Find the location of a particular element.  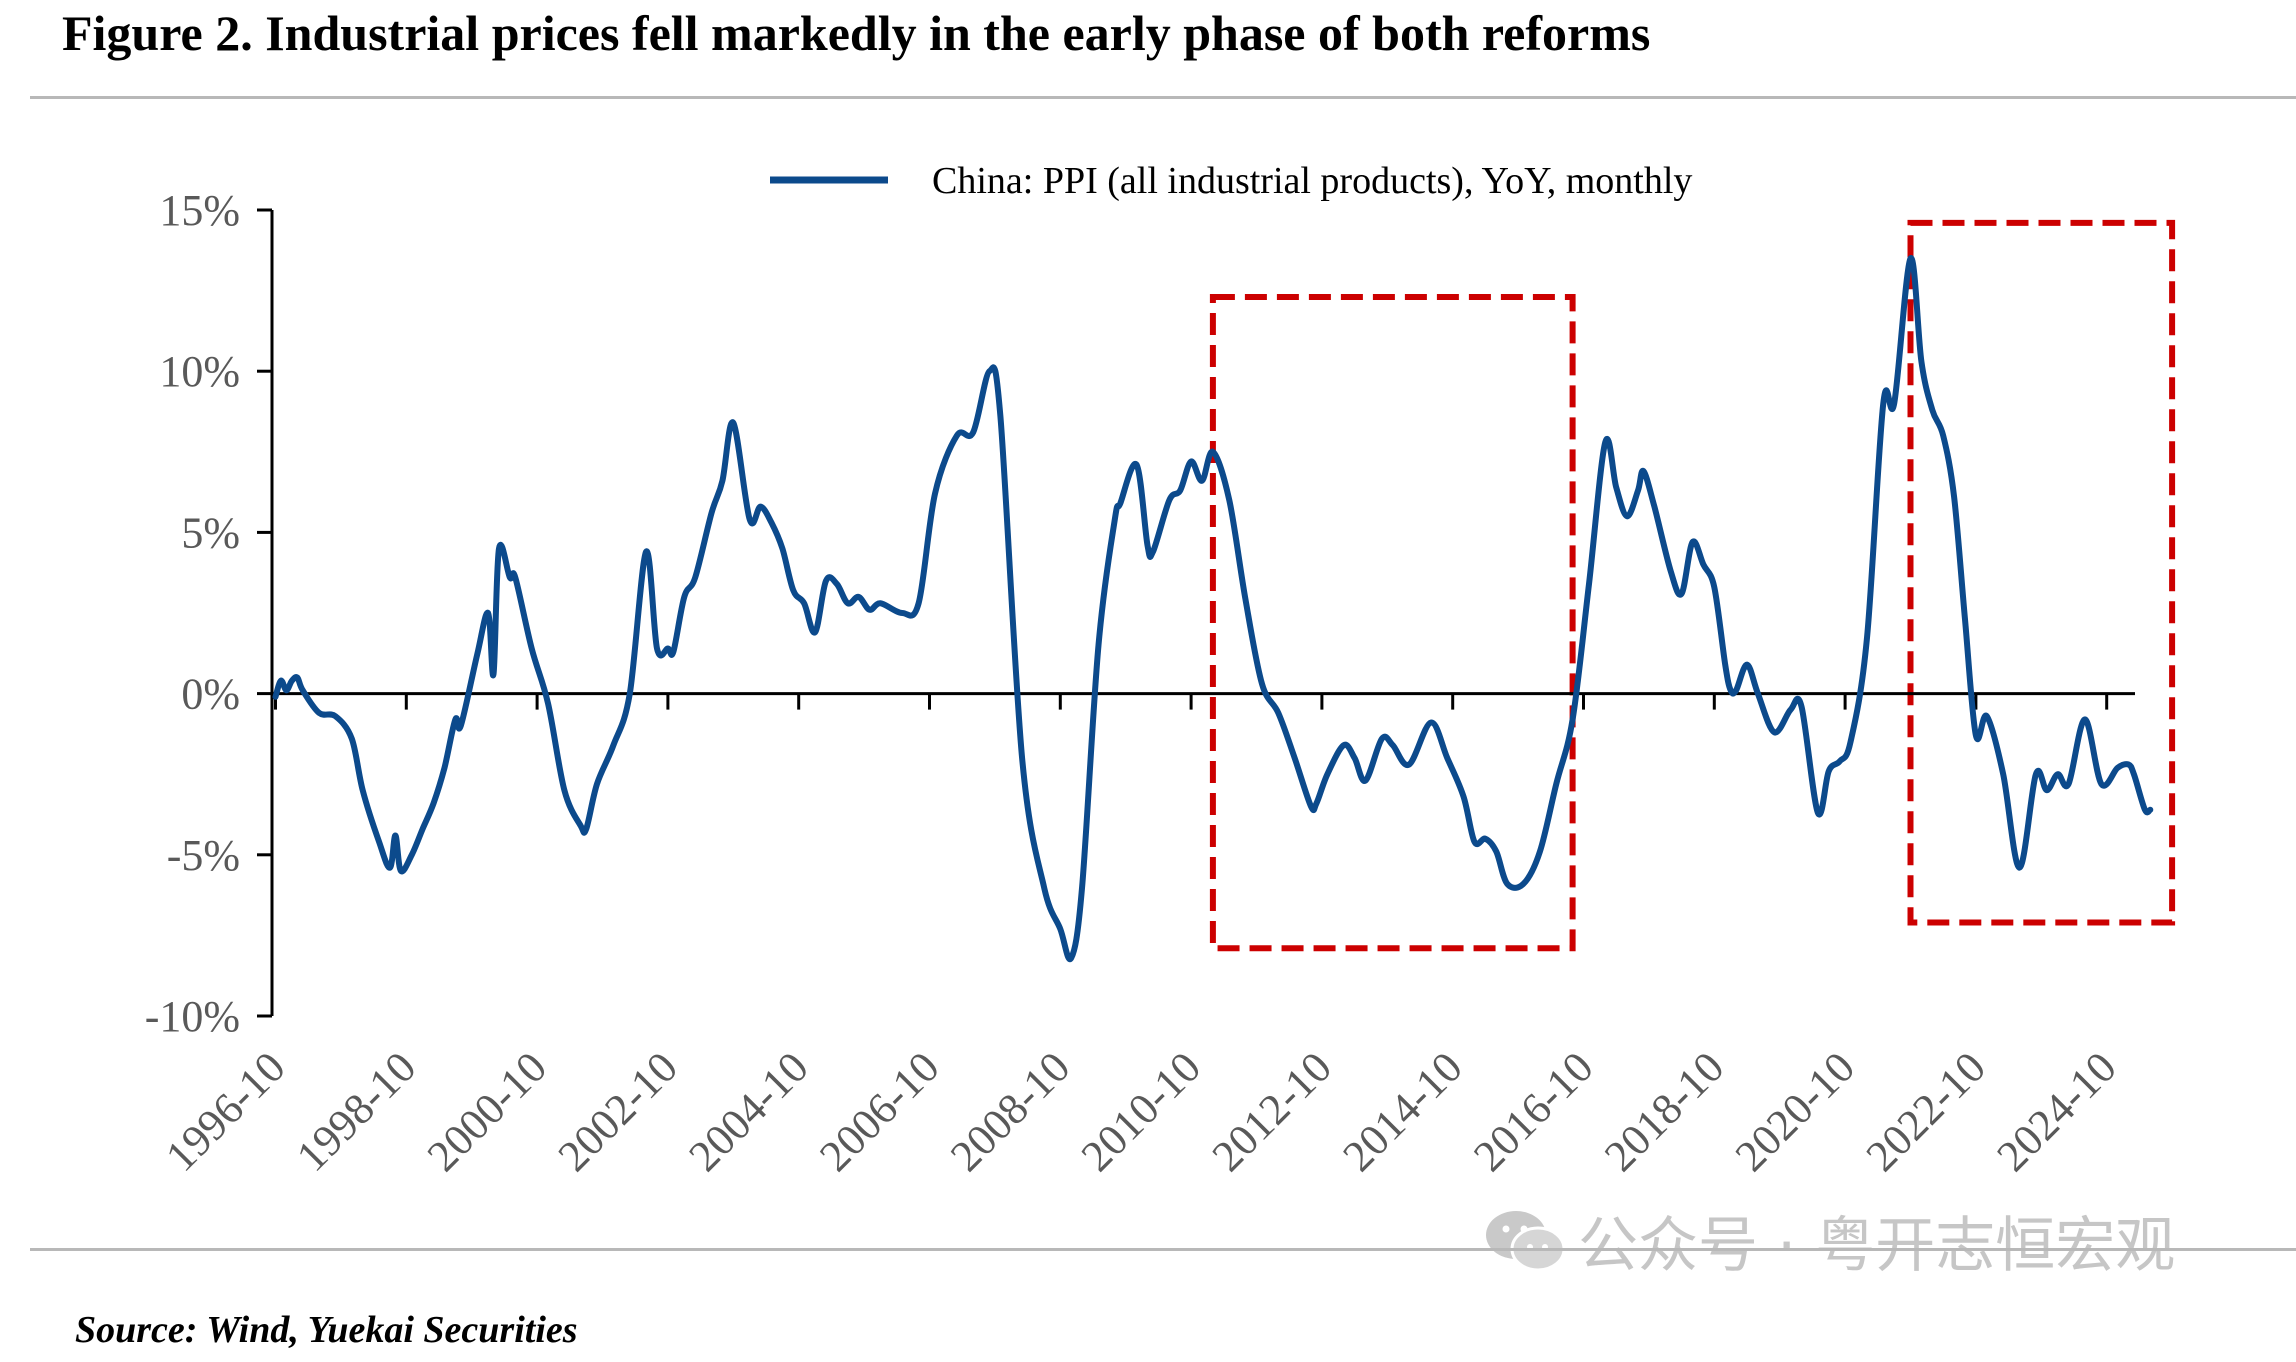

bottom-rule is located at coordinates (1163, 1249).